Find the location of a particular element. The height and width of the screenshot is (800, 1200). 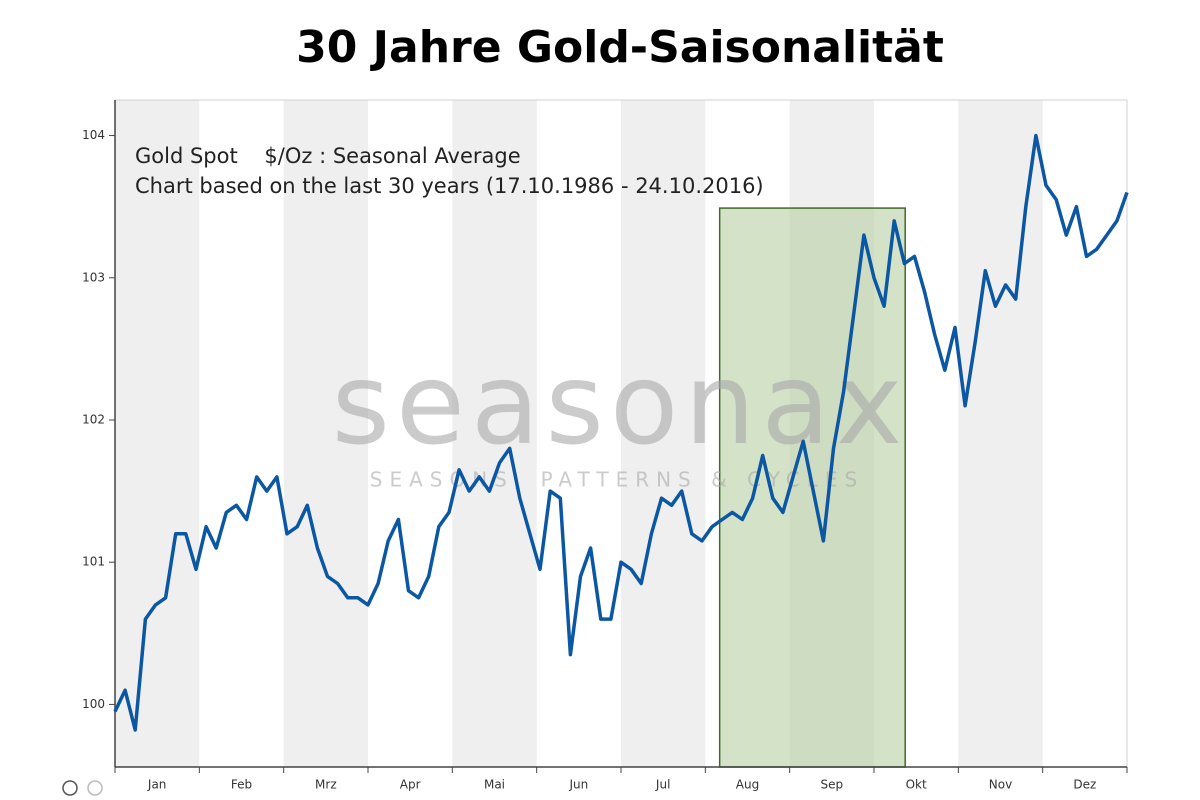

x-tick-label: Apr is located at coordinates (410, 785).